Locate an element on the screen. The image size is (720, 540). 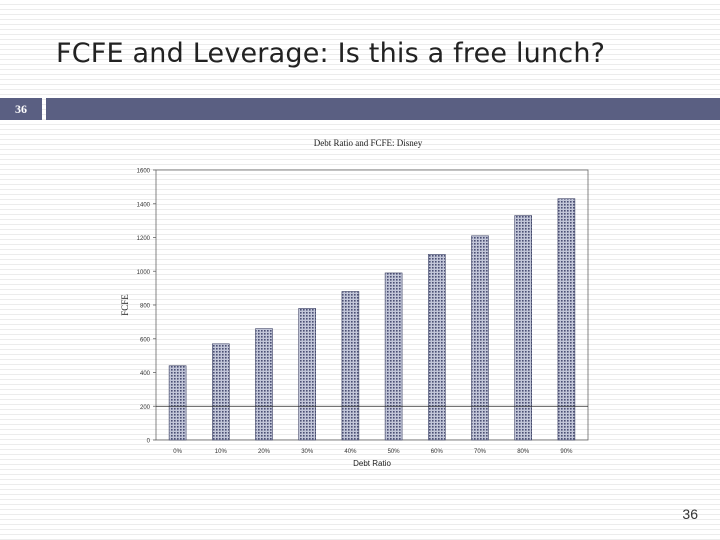
x-tick-label: 40% is located at coordinates (350, 452).